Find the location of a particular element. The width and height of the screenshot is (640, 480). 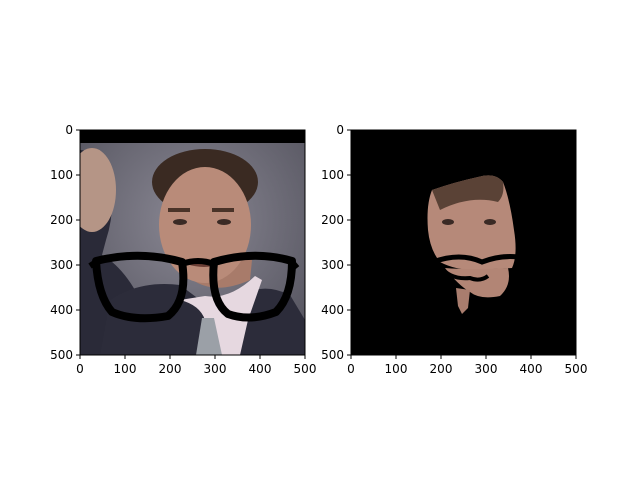

face is located at coordinates (205, 225).